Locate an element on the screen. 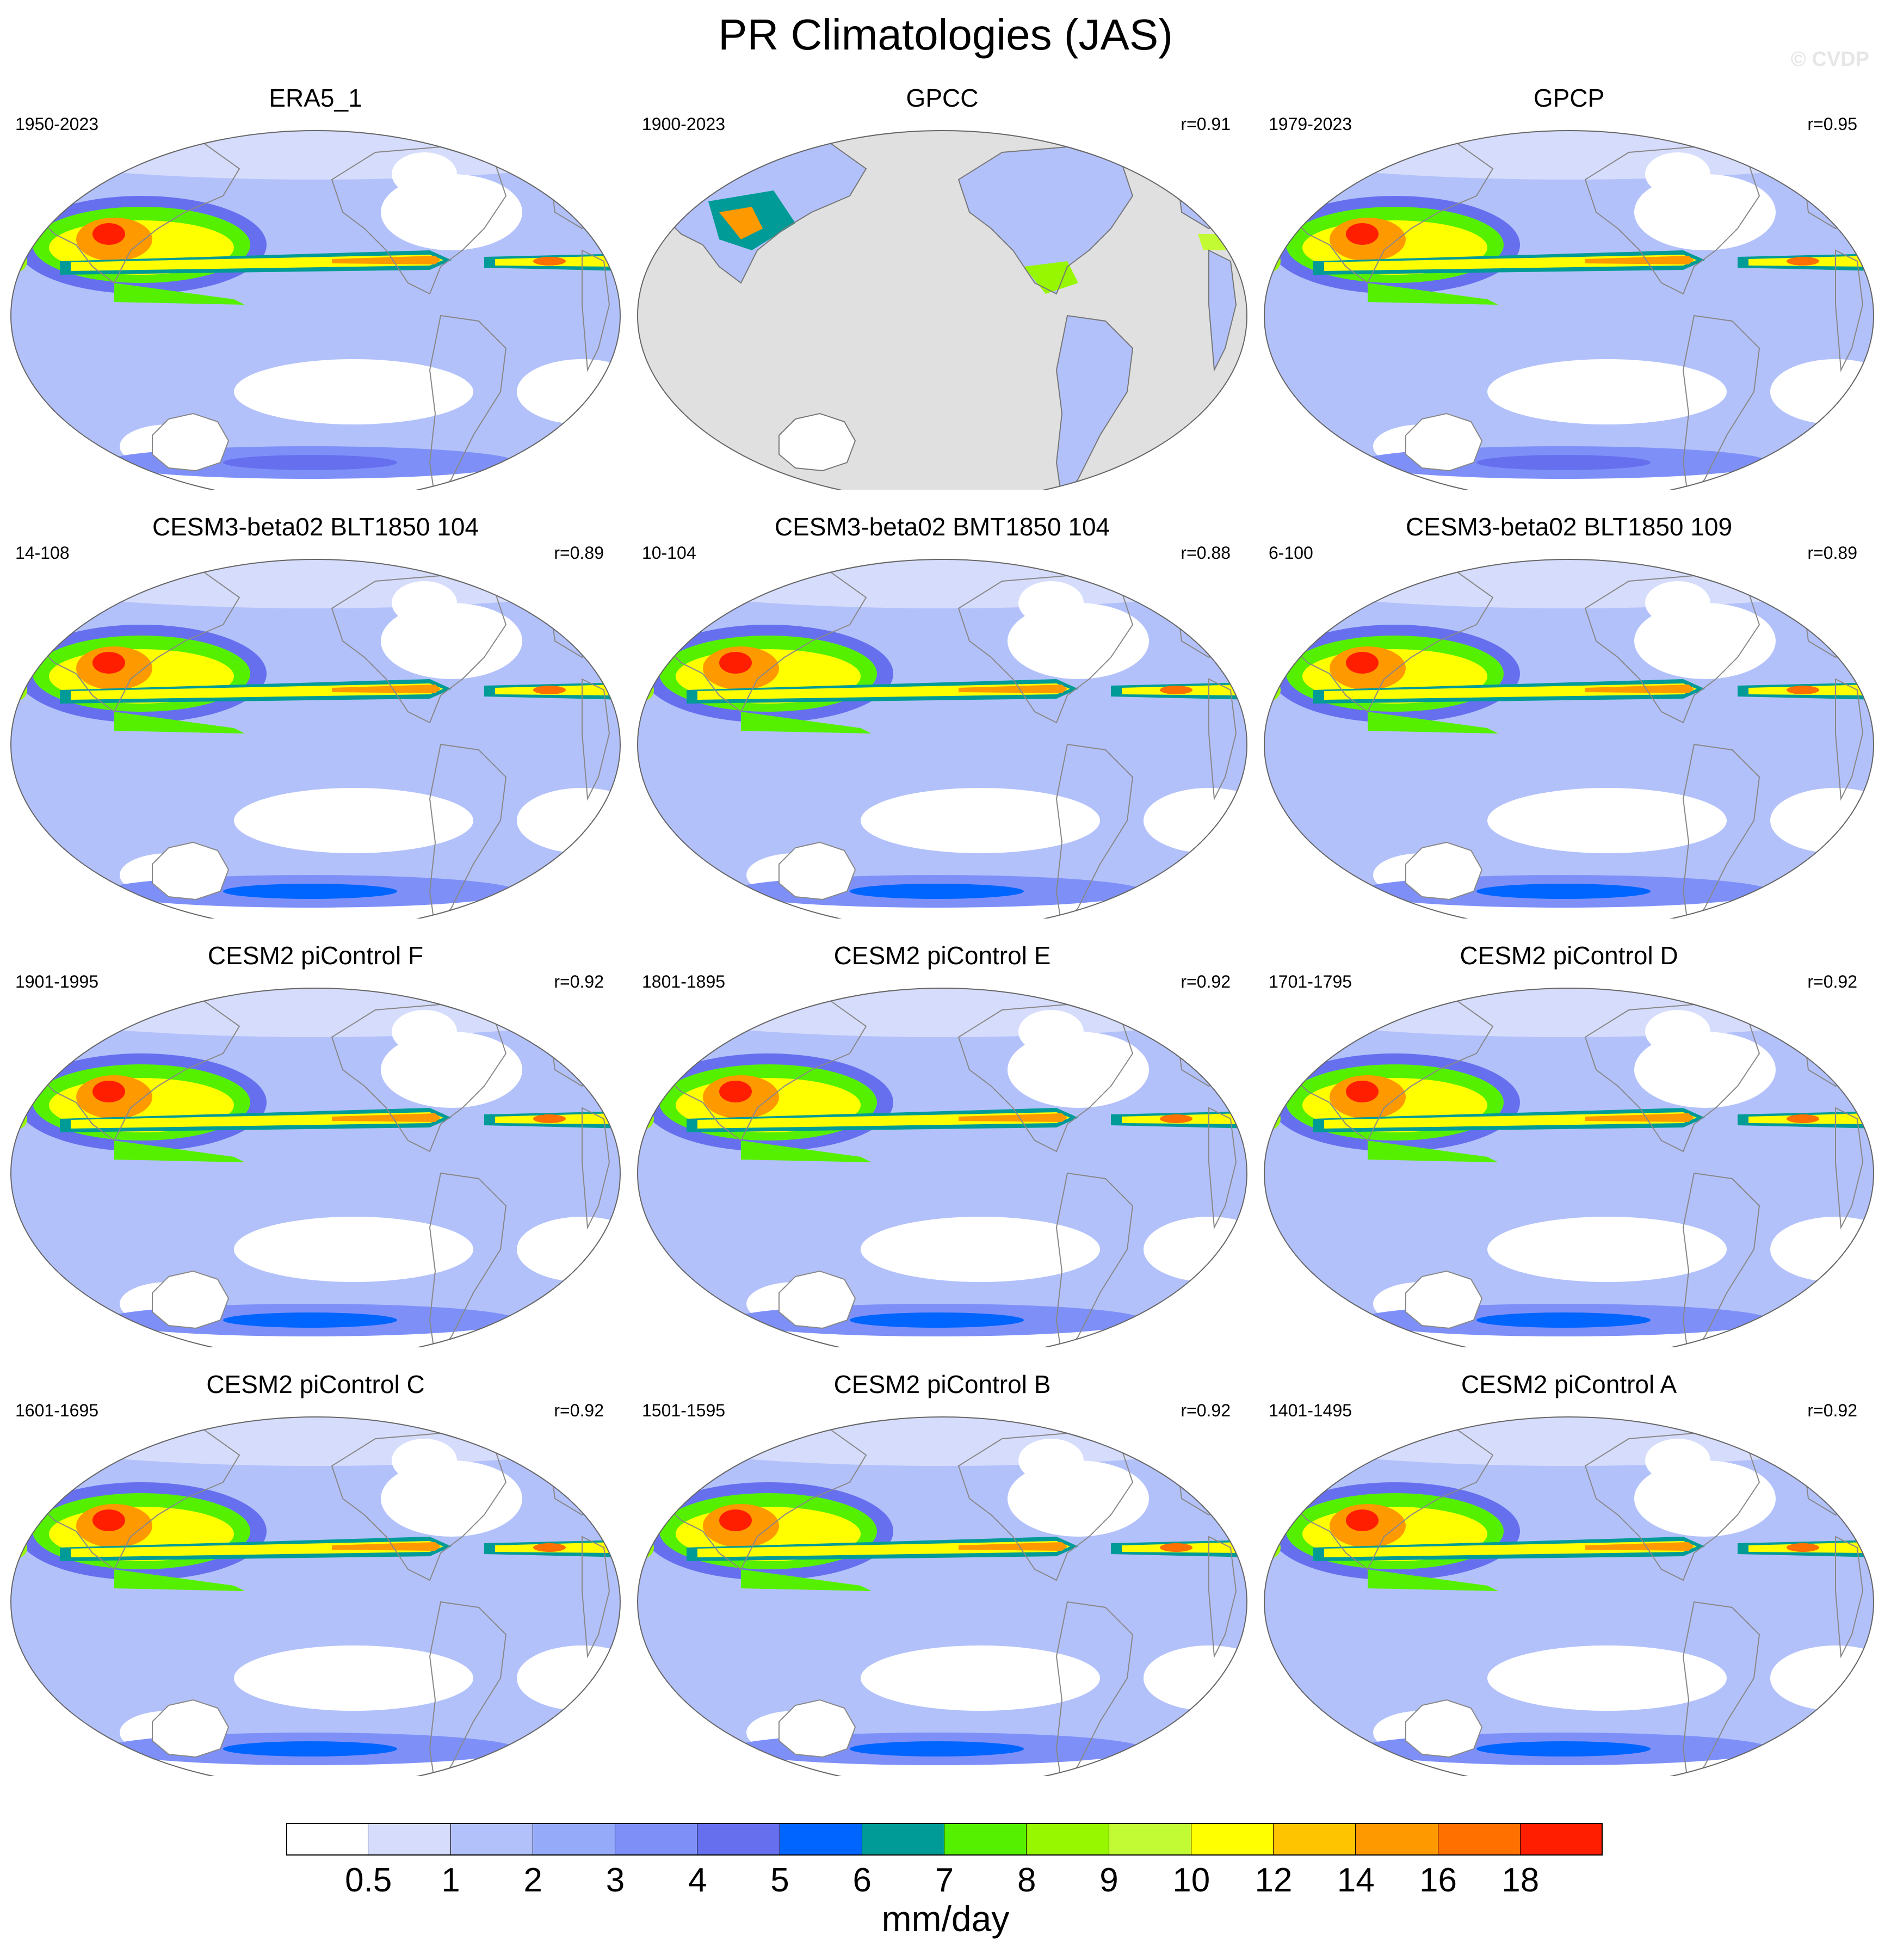  map-panel: CESM2 piControl C 1601-1695 r=0.92 is located at coordinates (315, 1573).